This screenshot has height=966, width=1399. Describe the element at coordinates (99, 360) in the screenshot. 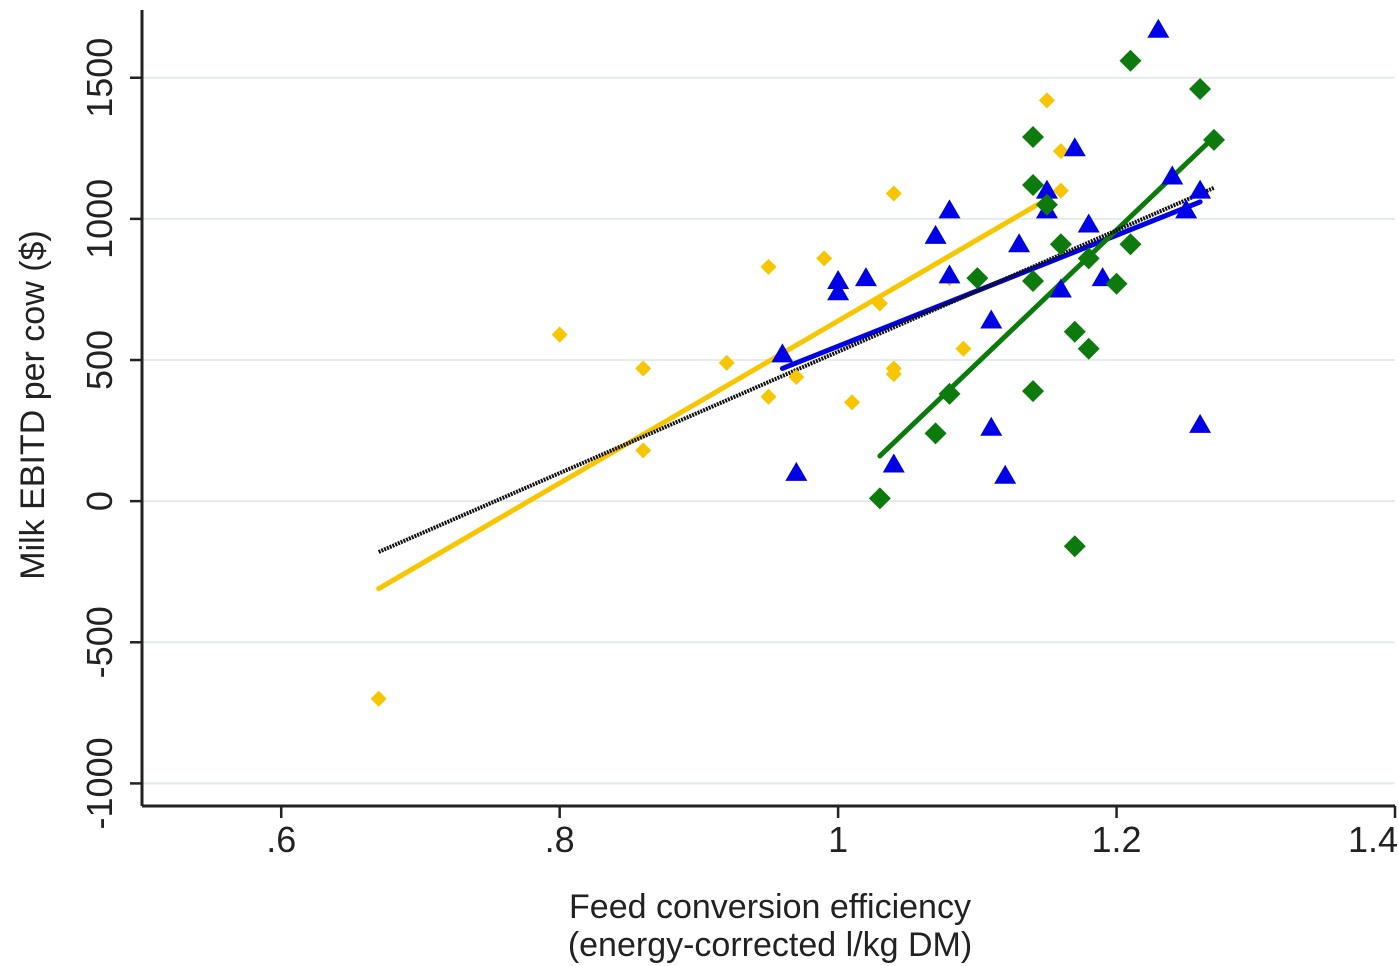

I see `y-tick-label-3: 500` at that location.